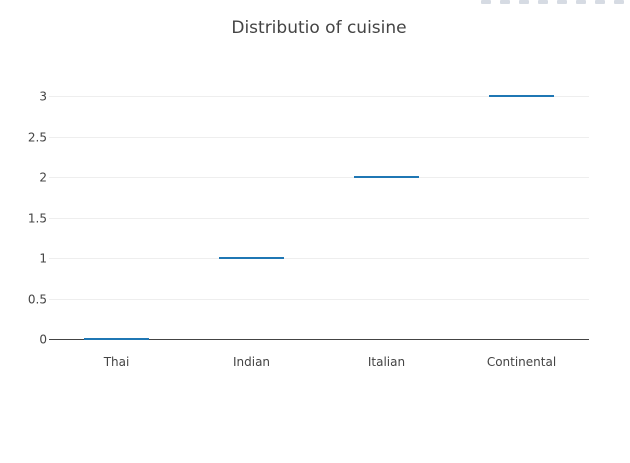 This screenshot has height=463, width=630. Describe the element at coordinates (37, 138) in the screenshot. I see `y-tick-label: 2.5` at that location.